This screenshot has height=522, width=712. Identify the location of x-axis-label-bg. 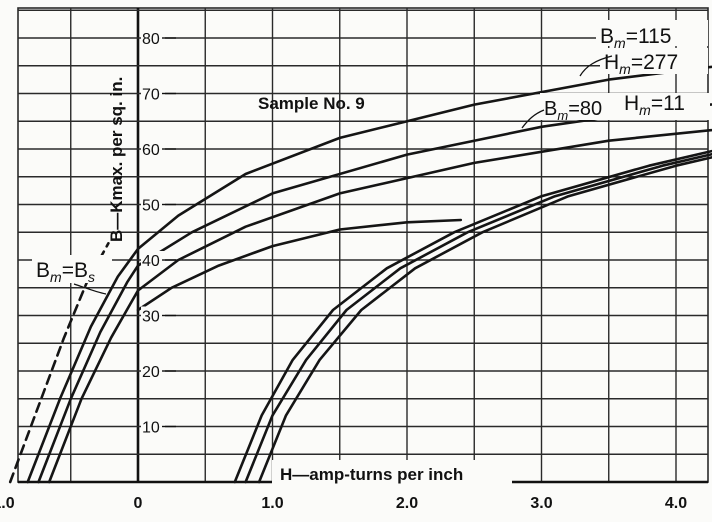
(392, 473).